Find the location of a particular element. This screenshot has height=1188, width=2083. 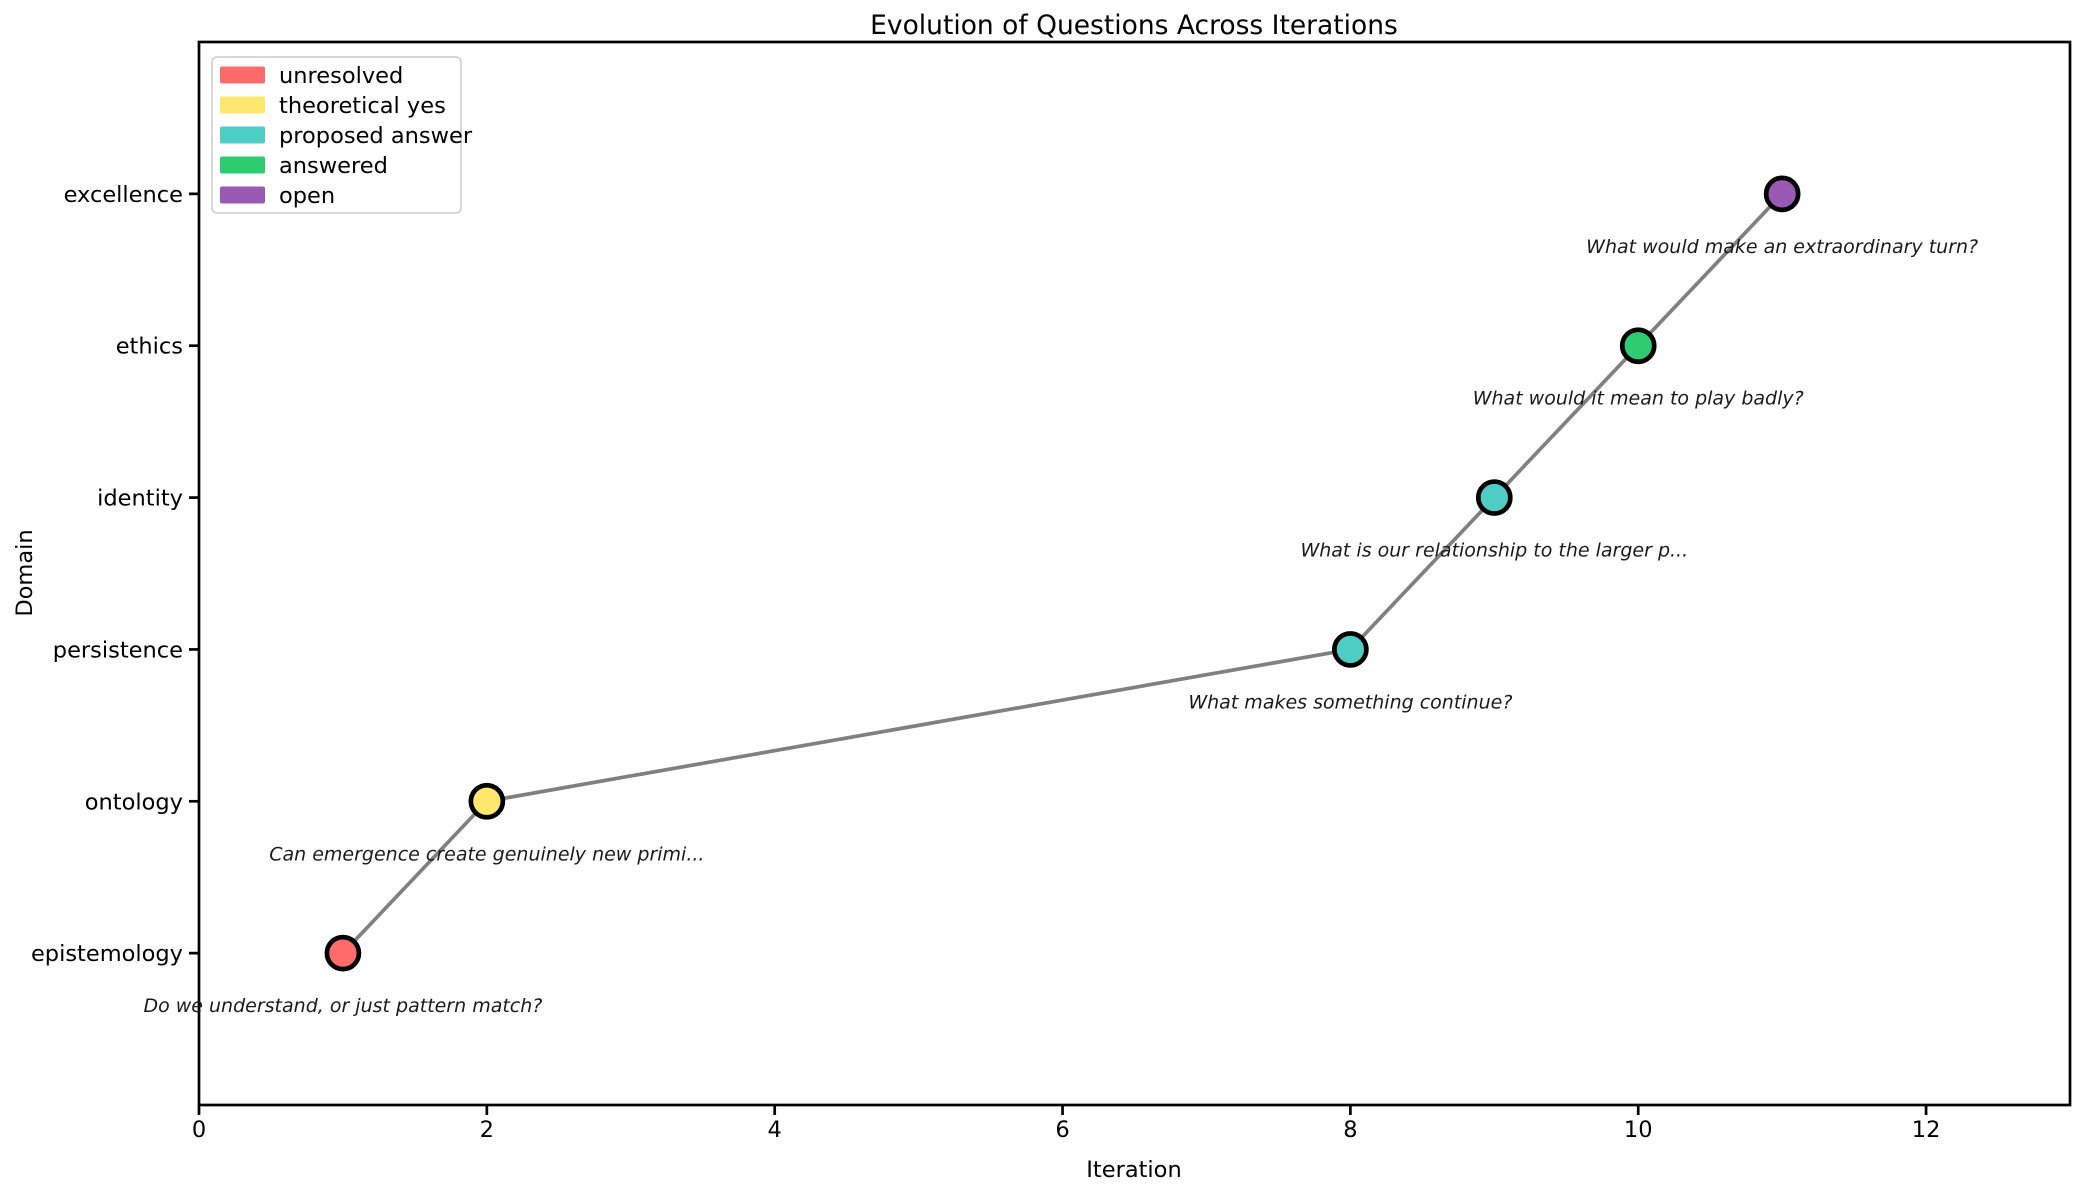

x-axis-label: Iteration is located at coordinates (1133, 1170).